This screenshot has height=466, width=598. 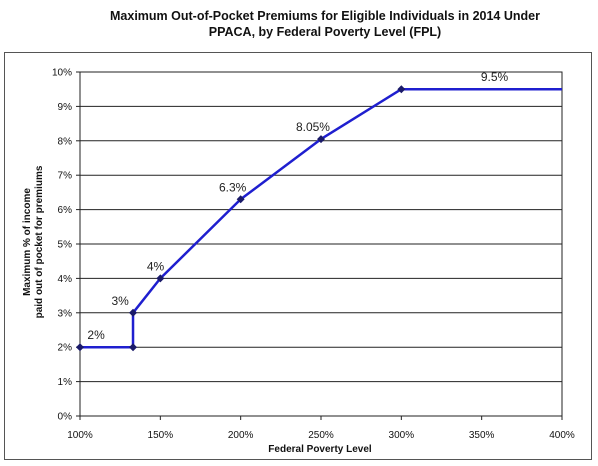 What do you see at coordinates (482, 435) in the screenshot?
I see `x-tick-label-5: 350%` at bounding box center [482, 435].